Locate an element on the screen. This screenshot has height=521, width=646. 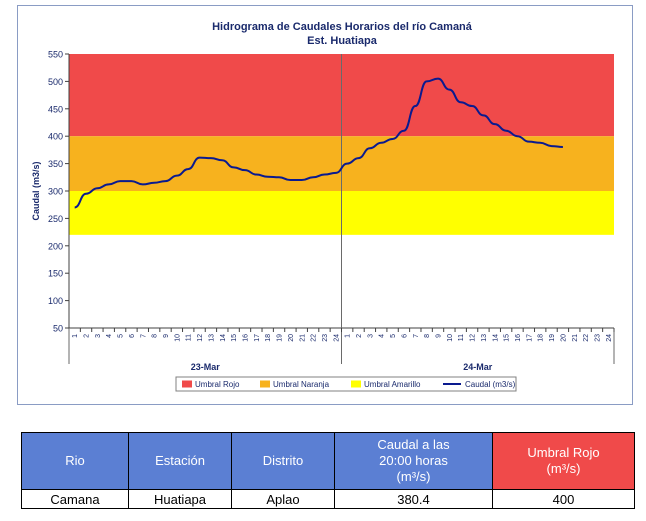
header-caudal: Caudal a las 20:00 horas (m³/s) is located at coordinates (413, 461).